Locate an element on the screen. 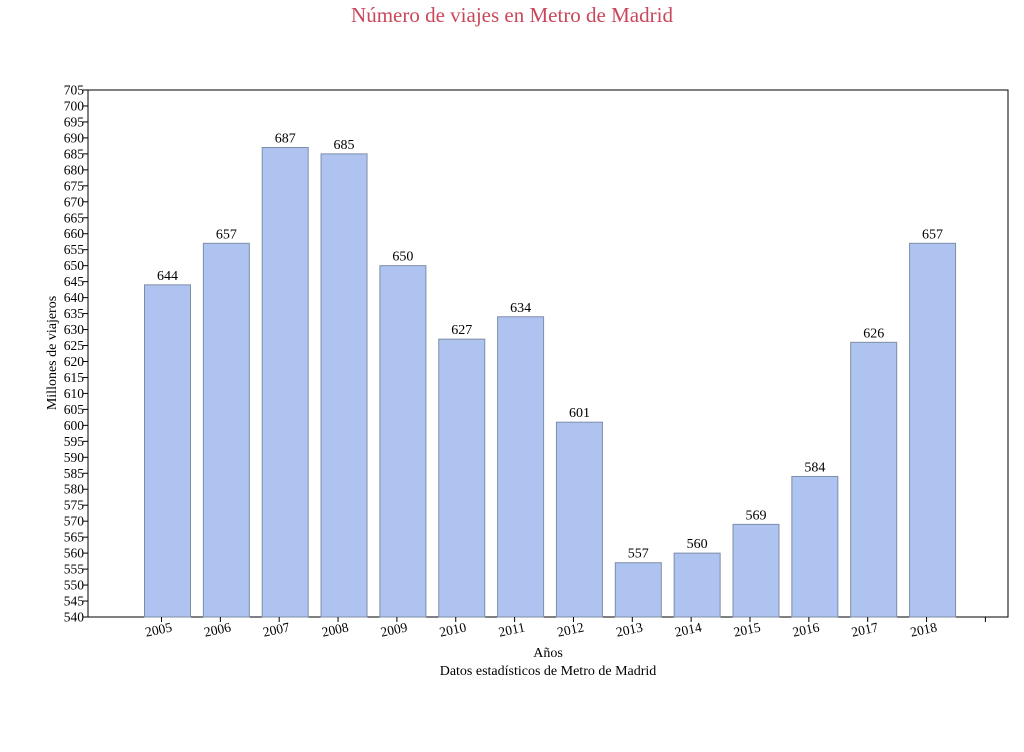  y-tick-label: 670 is located at coordinates (74, 201).